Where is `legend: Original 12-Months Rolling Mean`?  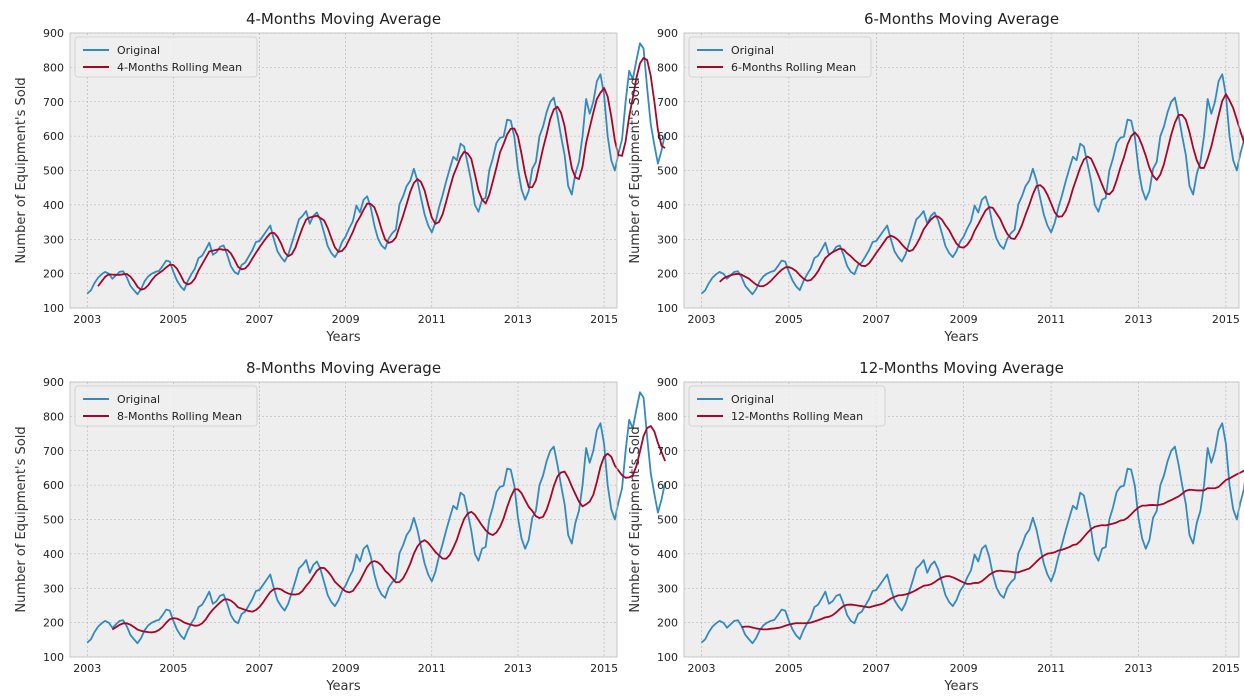
legend: Original 12-Months Rolling Mean is located at coordinates (787, 406).